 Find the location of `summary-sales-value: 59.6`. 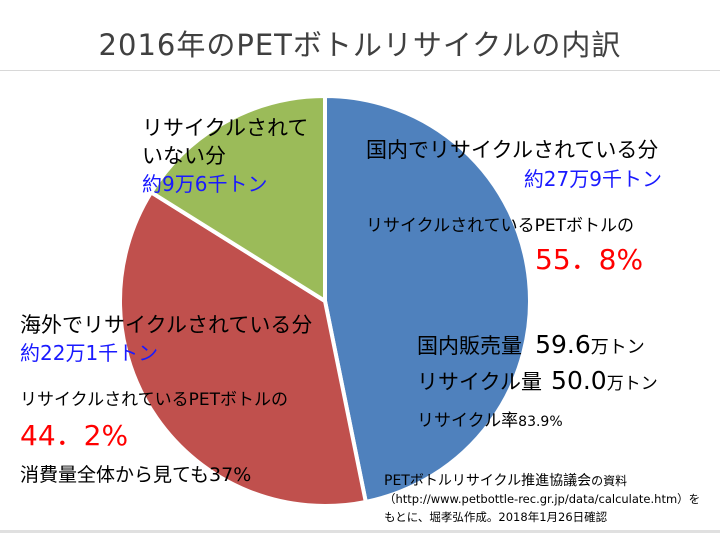

summary-sales-value: 59.6 is located at coordinates (563, 344).